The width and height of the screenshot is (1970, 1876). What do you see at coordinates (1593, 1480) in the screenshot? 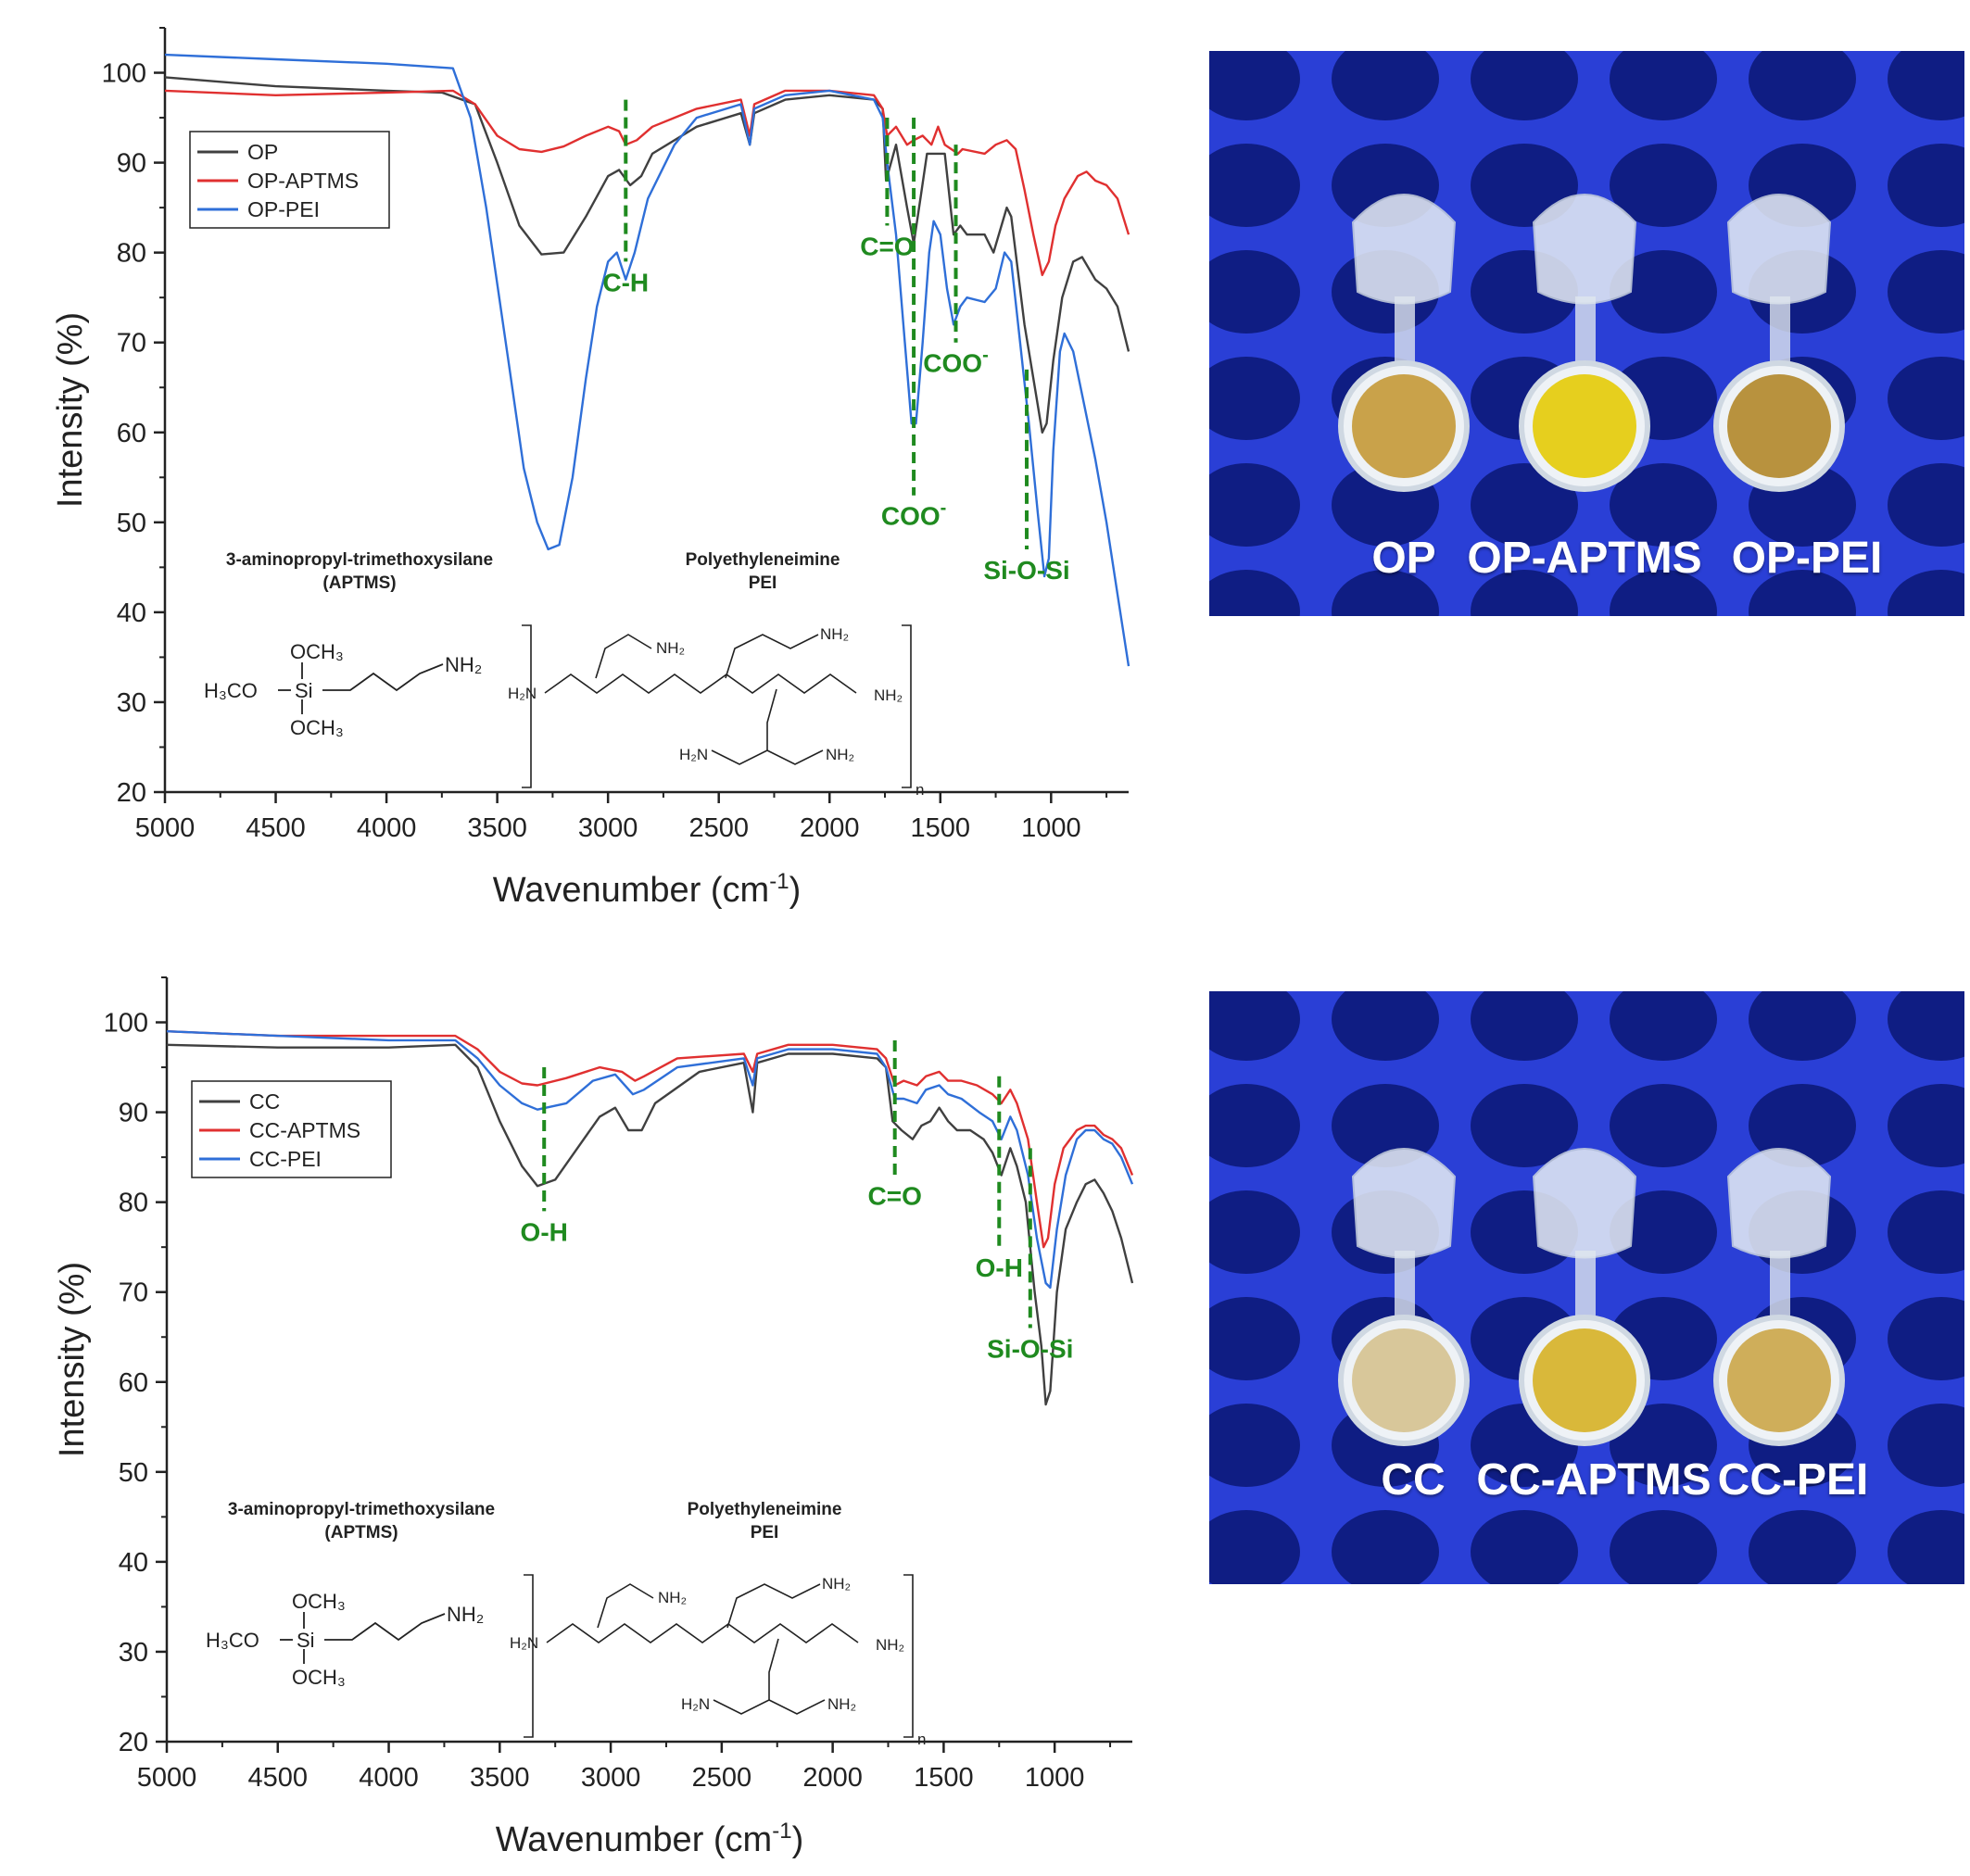
I see `photo-label-cc-aptms: CC-APTMS` at bounding box center [1593, 1480].